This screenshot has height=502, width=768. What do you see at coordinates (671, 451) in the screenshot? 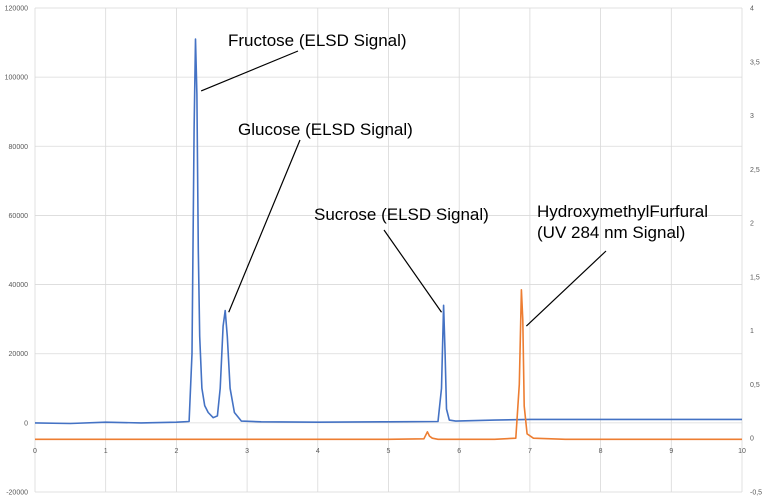
I see `x-tick-label: 9` at bounding box center [671, 451].